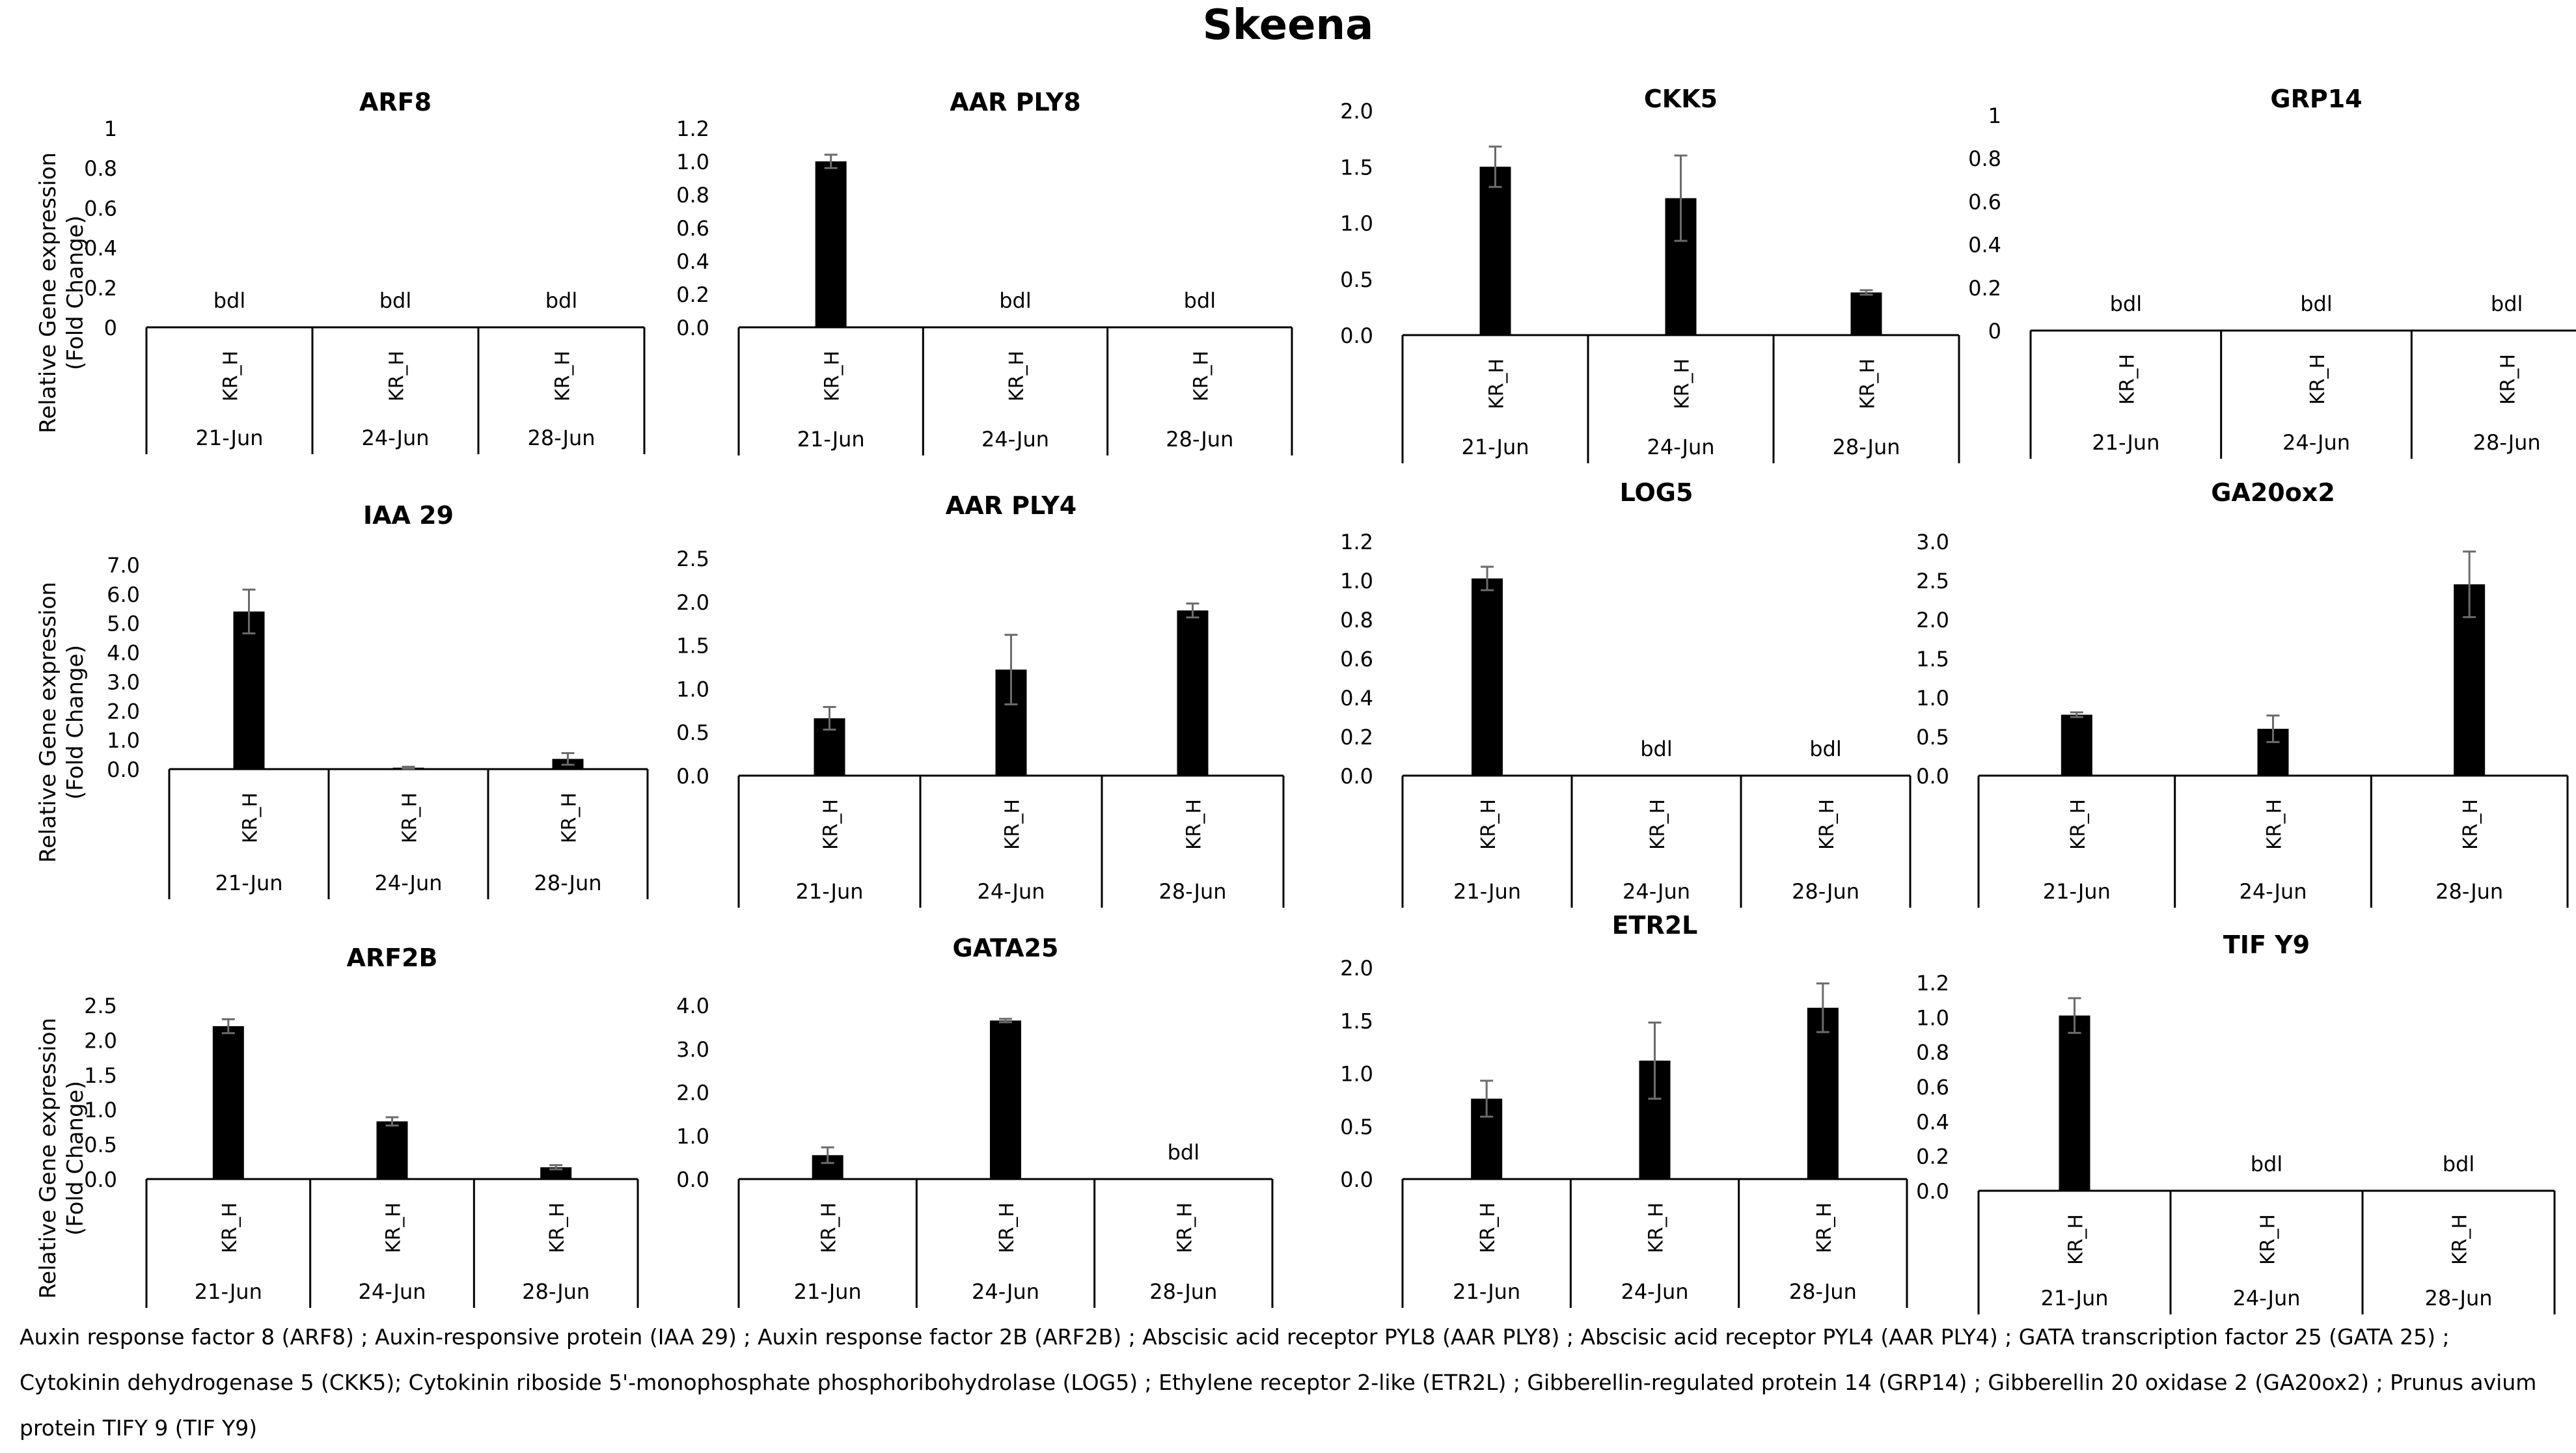 The height and width of the screenshot is (1453, 2576). Describe the element at coordinates (391, 958) in the screenshot. I see `chart-title: ARF2B` at that location.